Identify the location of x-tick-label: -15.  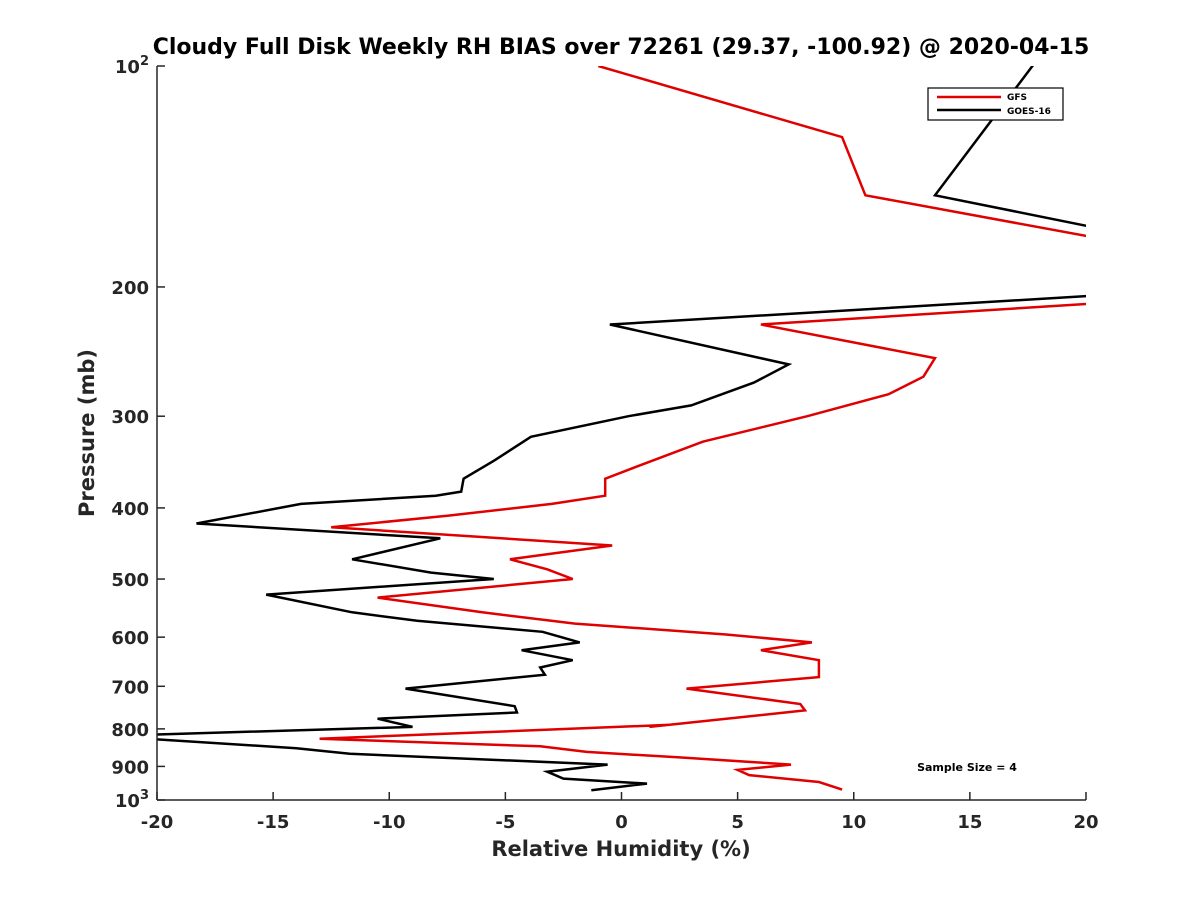
(273, 822).